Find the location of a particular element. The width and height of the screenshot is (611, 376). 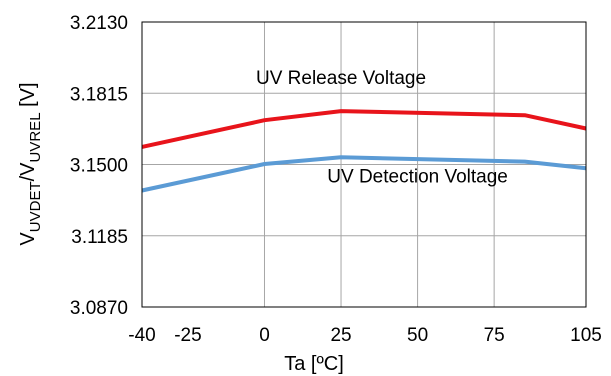

y-axis-title: VUVDET/VUVREL [V] is located at coordinates (30, 163).